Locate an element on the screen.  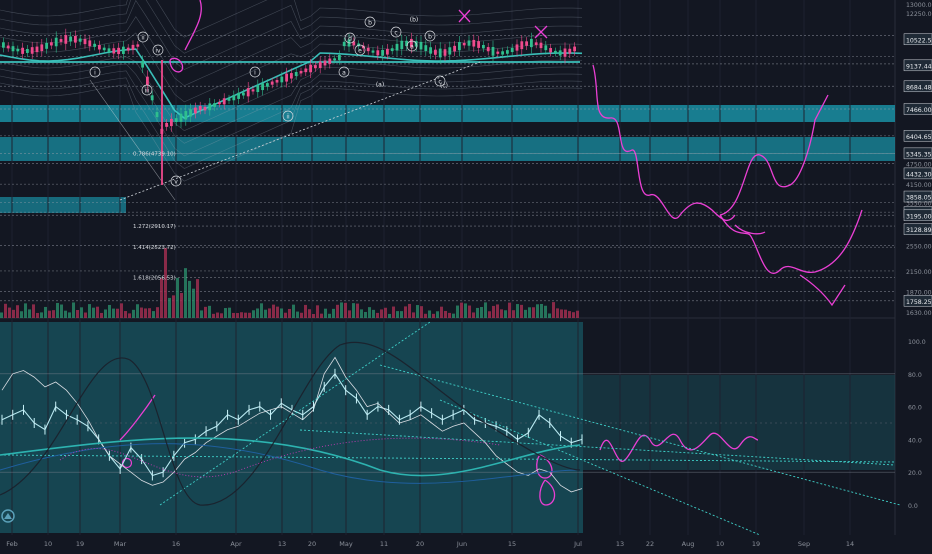
wave-label: iv is located at coordinates (158, 51).